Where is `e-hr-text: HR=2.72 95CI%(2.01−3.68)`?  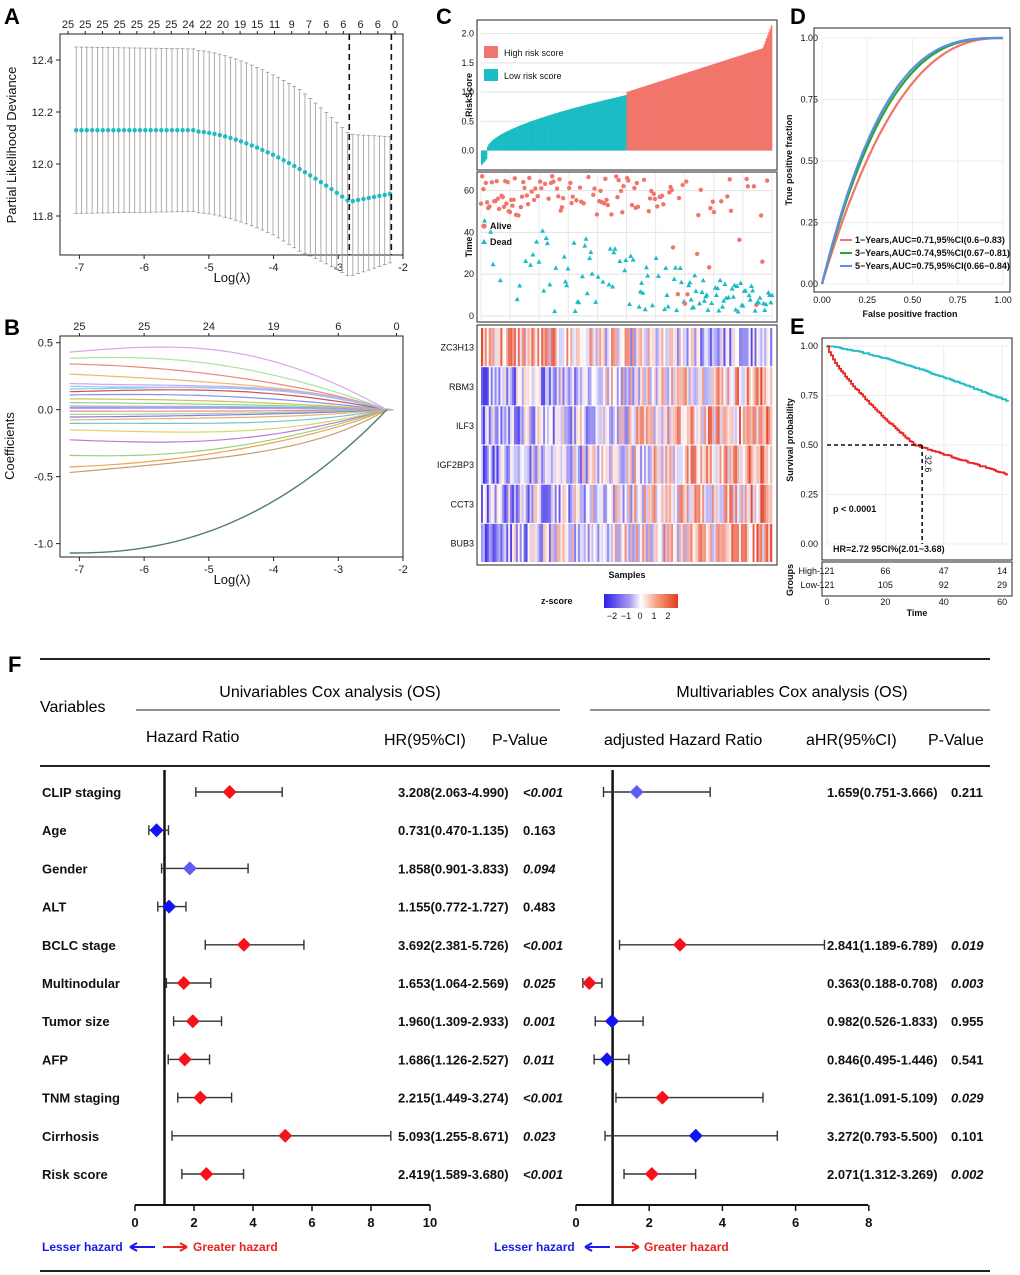 e-hr-text: HR=2.72 95CI%(2.01−3.68) is located at coordinates (889, 549).